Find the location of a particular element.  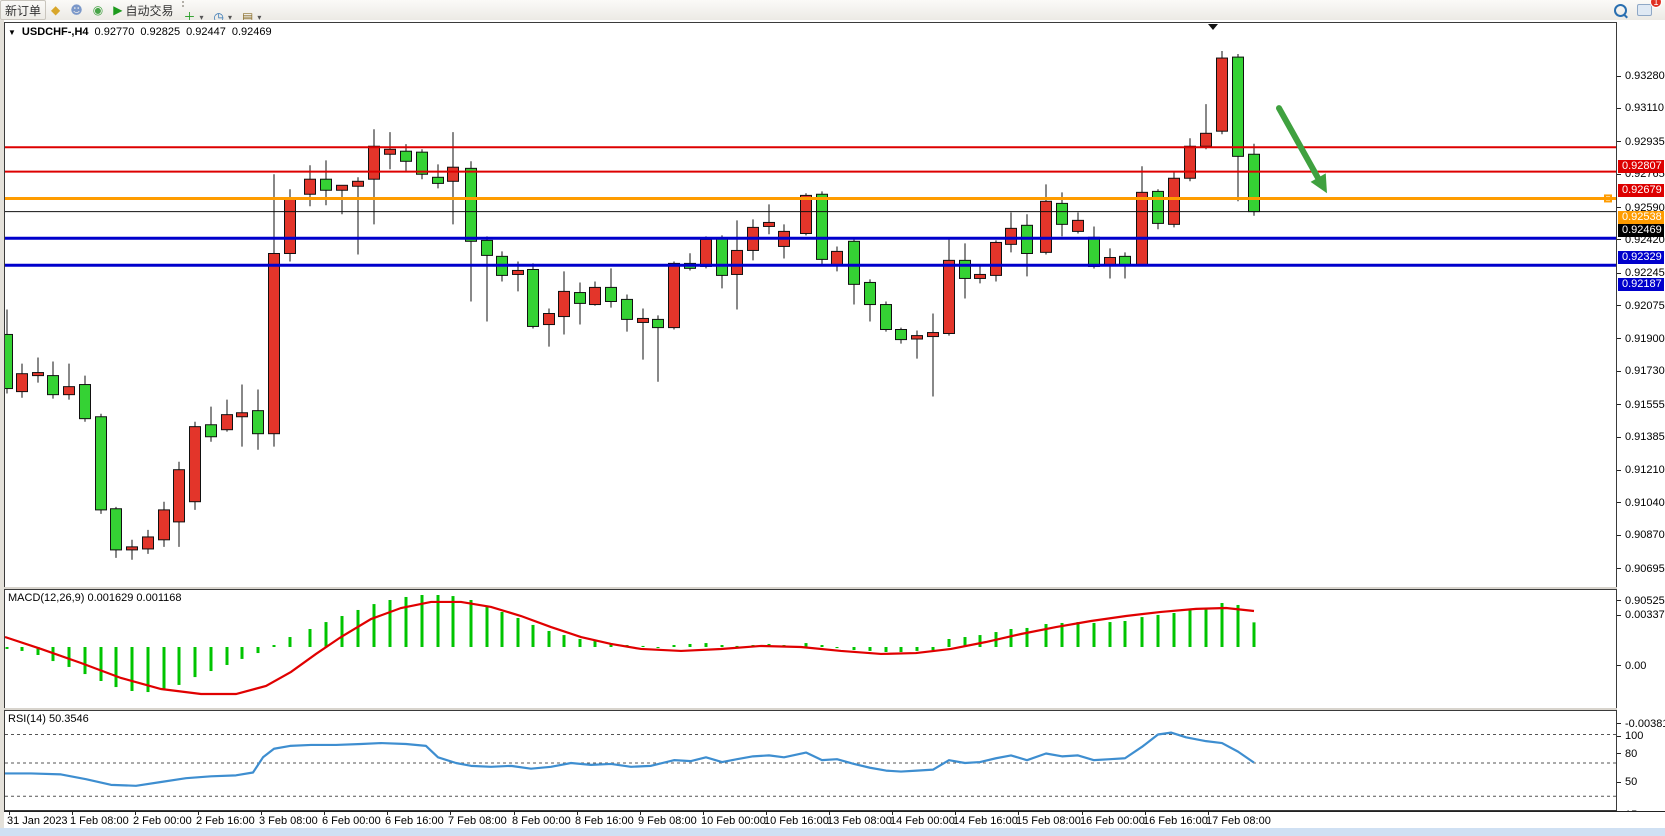

level-price-badge: 0.92679 is located at coordinates (1641, 191).